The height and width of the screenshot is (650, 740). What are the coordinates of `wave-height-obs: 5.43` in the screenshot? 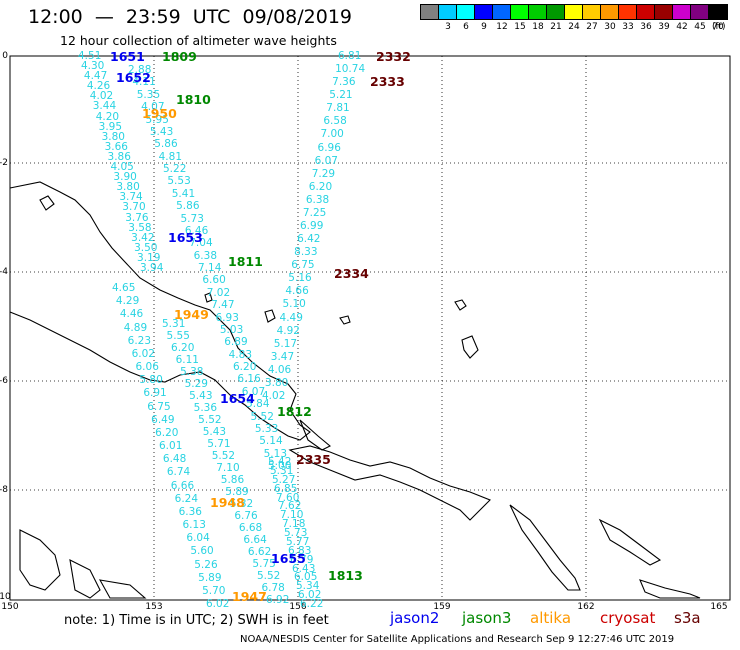 It's located at (201, 396).